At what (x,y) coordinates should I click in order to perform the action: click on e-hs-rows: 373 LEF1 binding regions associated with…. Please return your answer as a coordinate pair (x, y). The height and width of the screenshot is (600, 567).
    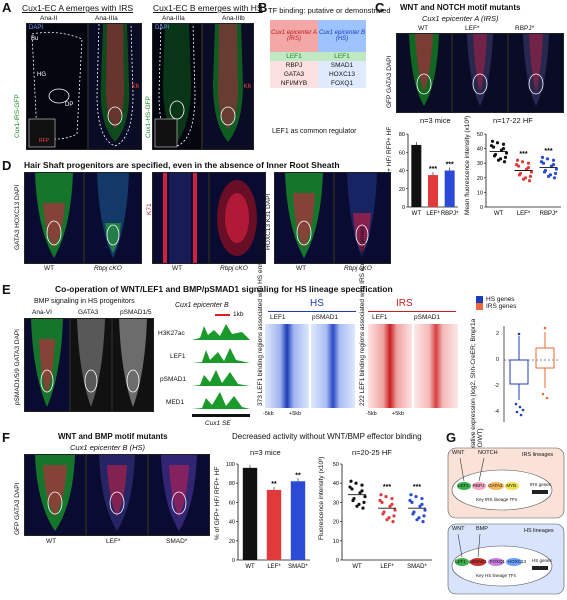
    Looking at the image, I should click on (260, 317).